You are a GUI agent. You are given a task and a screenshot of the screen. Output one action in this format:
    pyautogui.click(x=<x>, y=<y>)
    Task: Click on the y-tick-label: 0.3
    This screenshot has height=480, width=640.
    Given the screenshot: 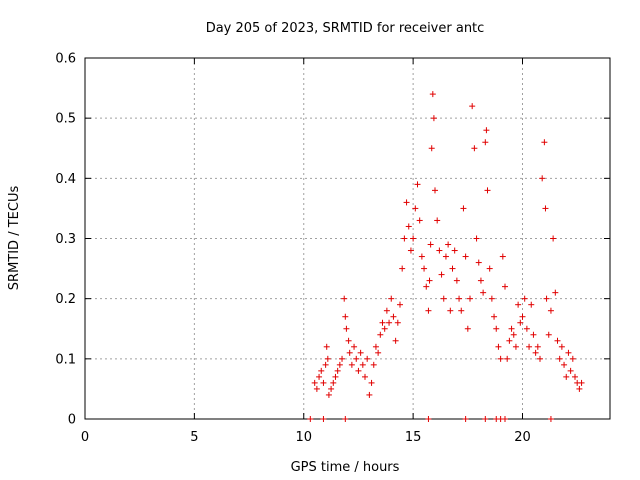 What is the action you would take?
    pyautogui.click(x=65, y=239)
    